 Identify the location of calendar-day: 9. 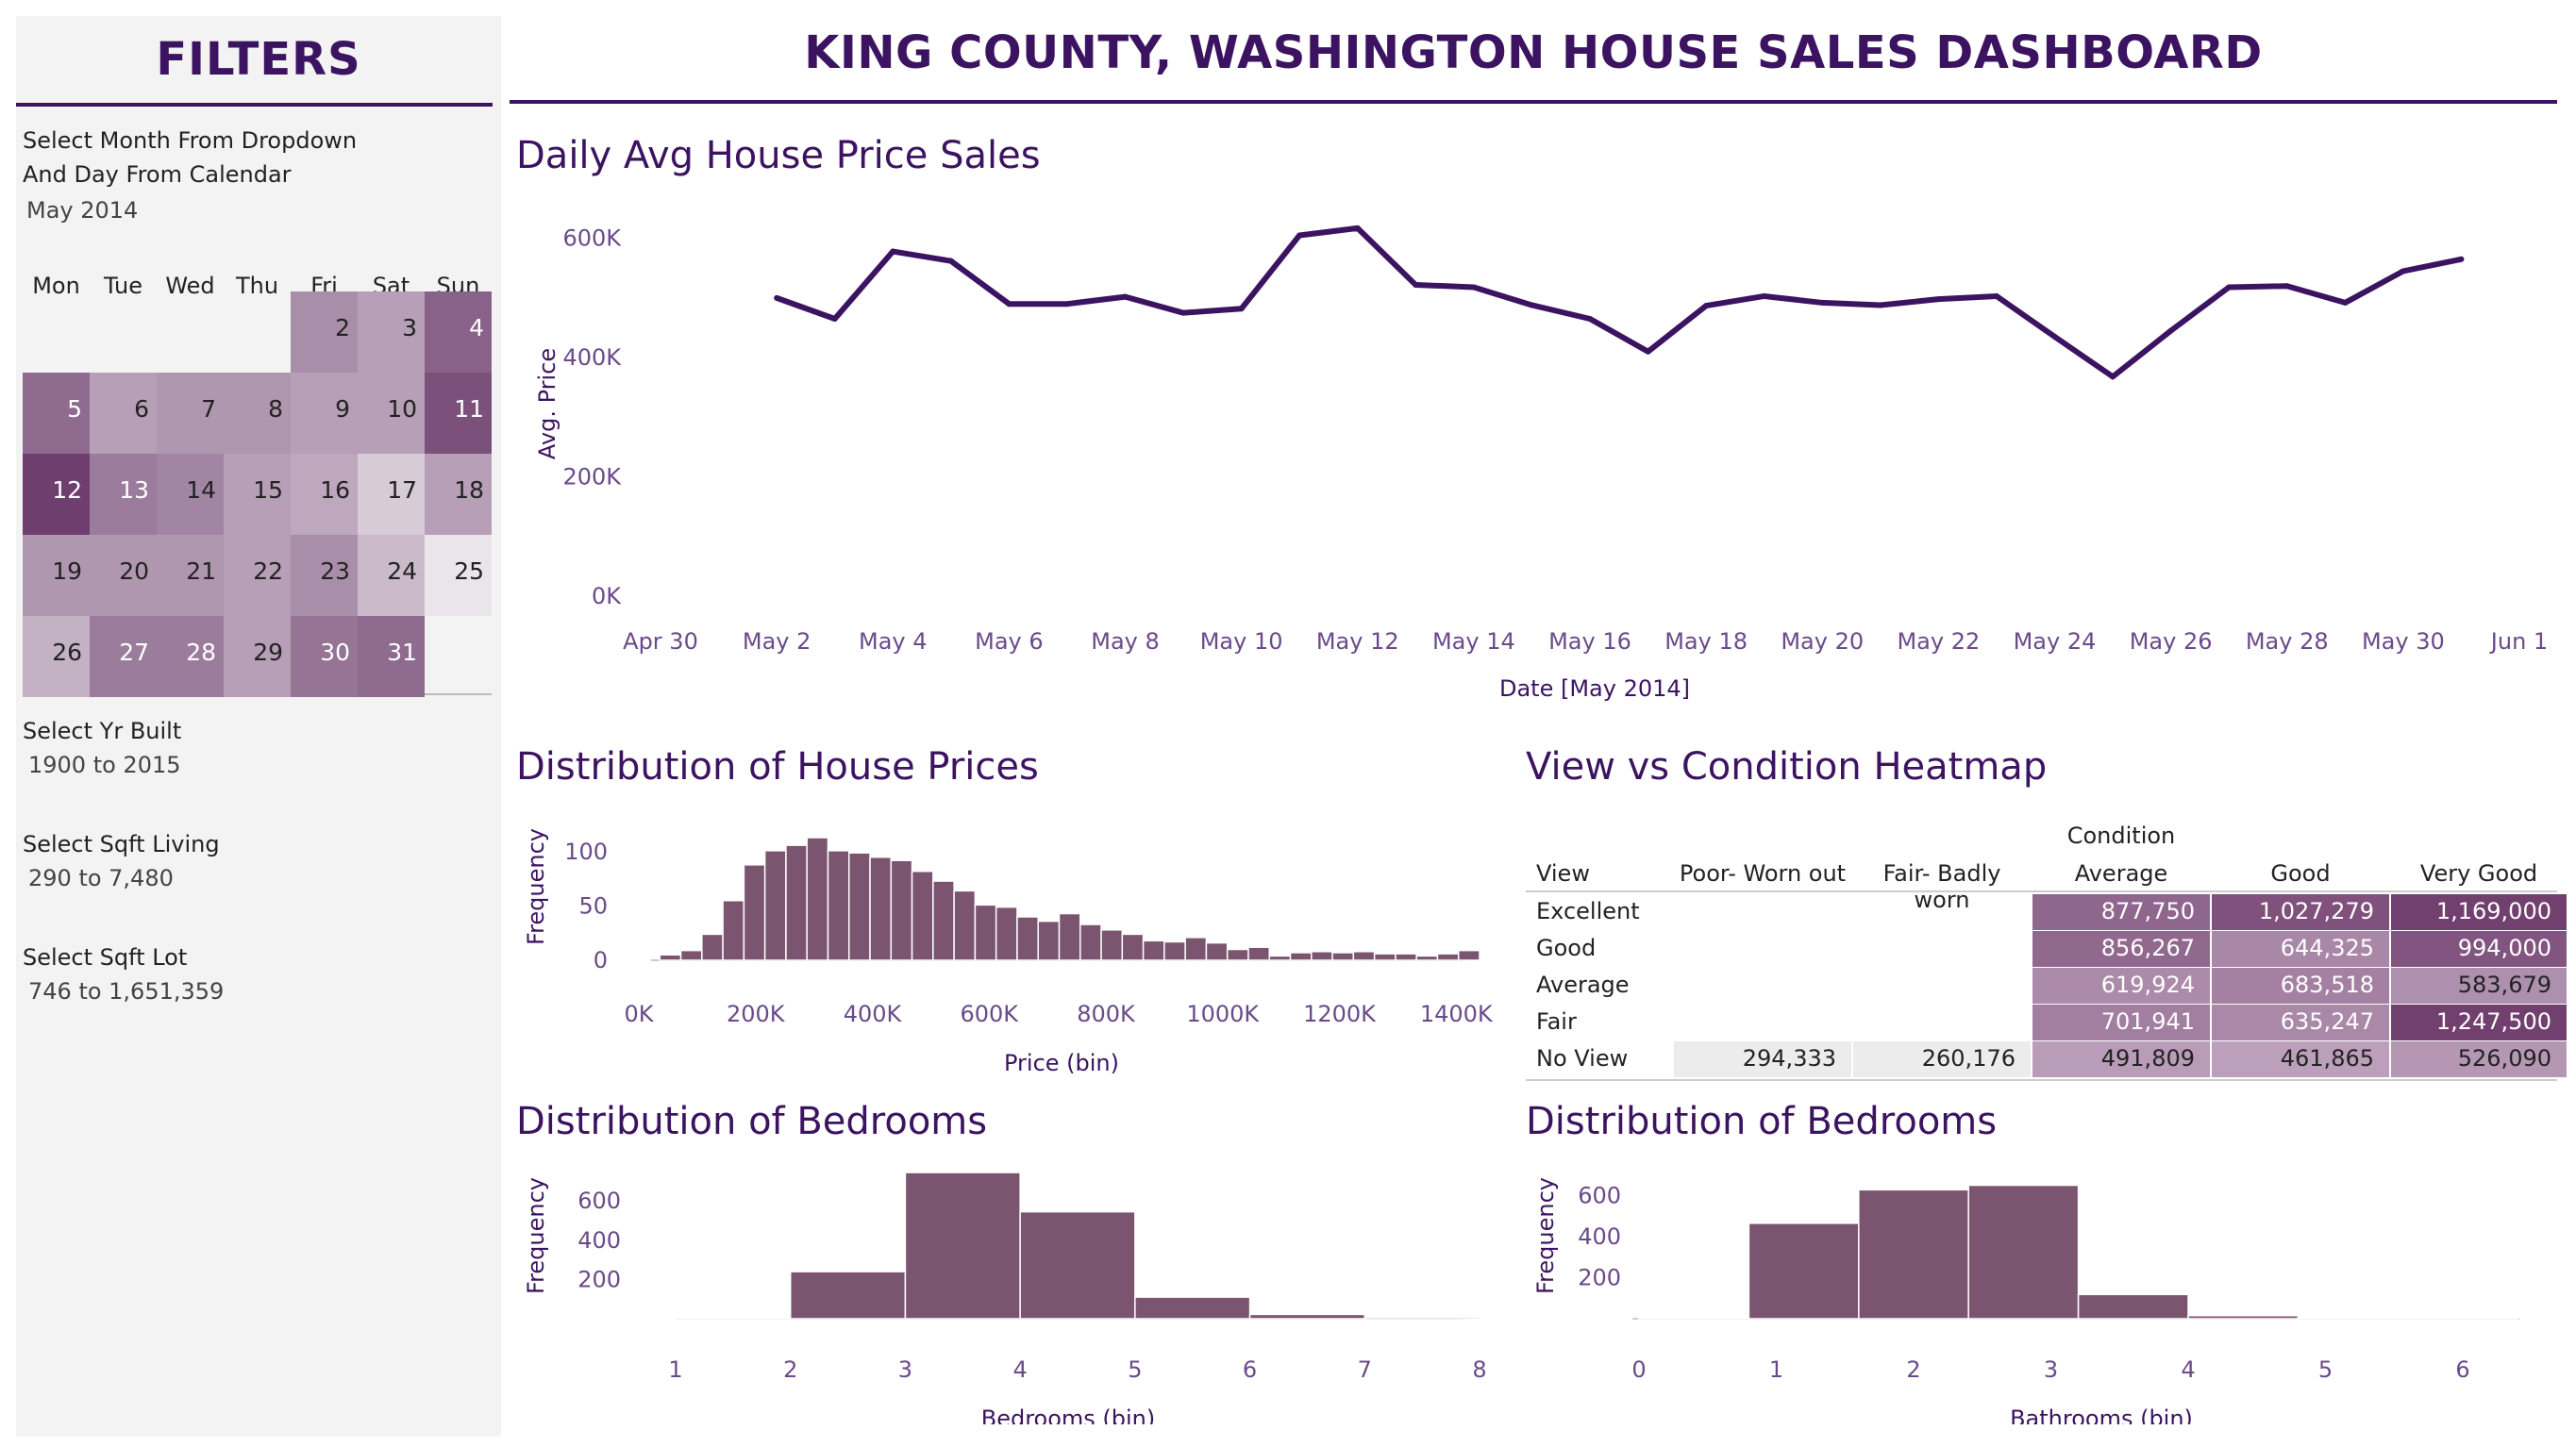
(324, 413).